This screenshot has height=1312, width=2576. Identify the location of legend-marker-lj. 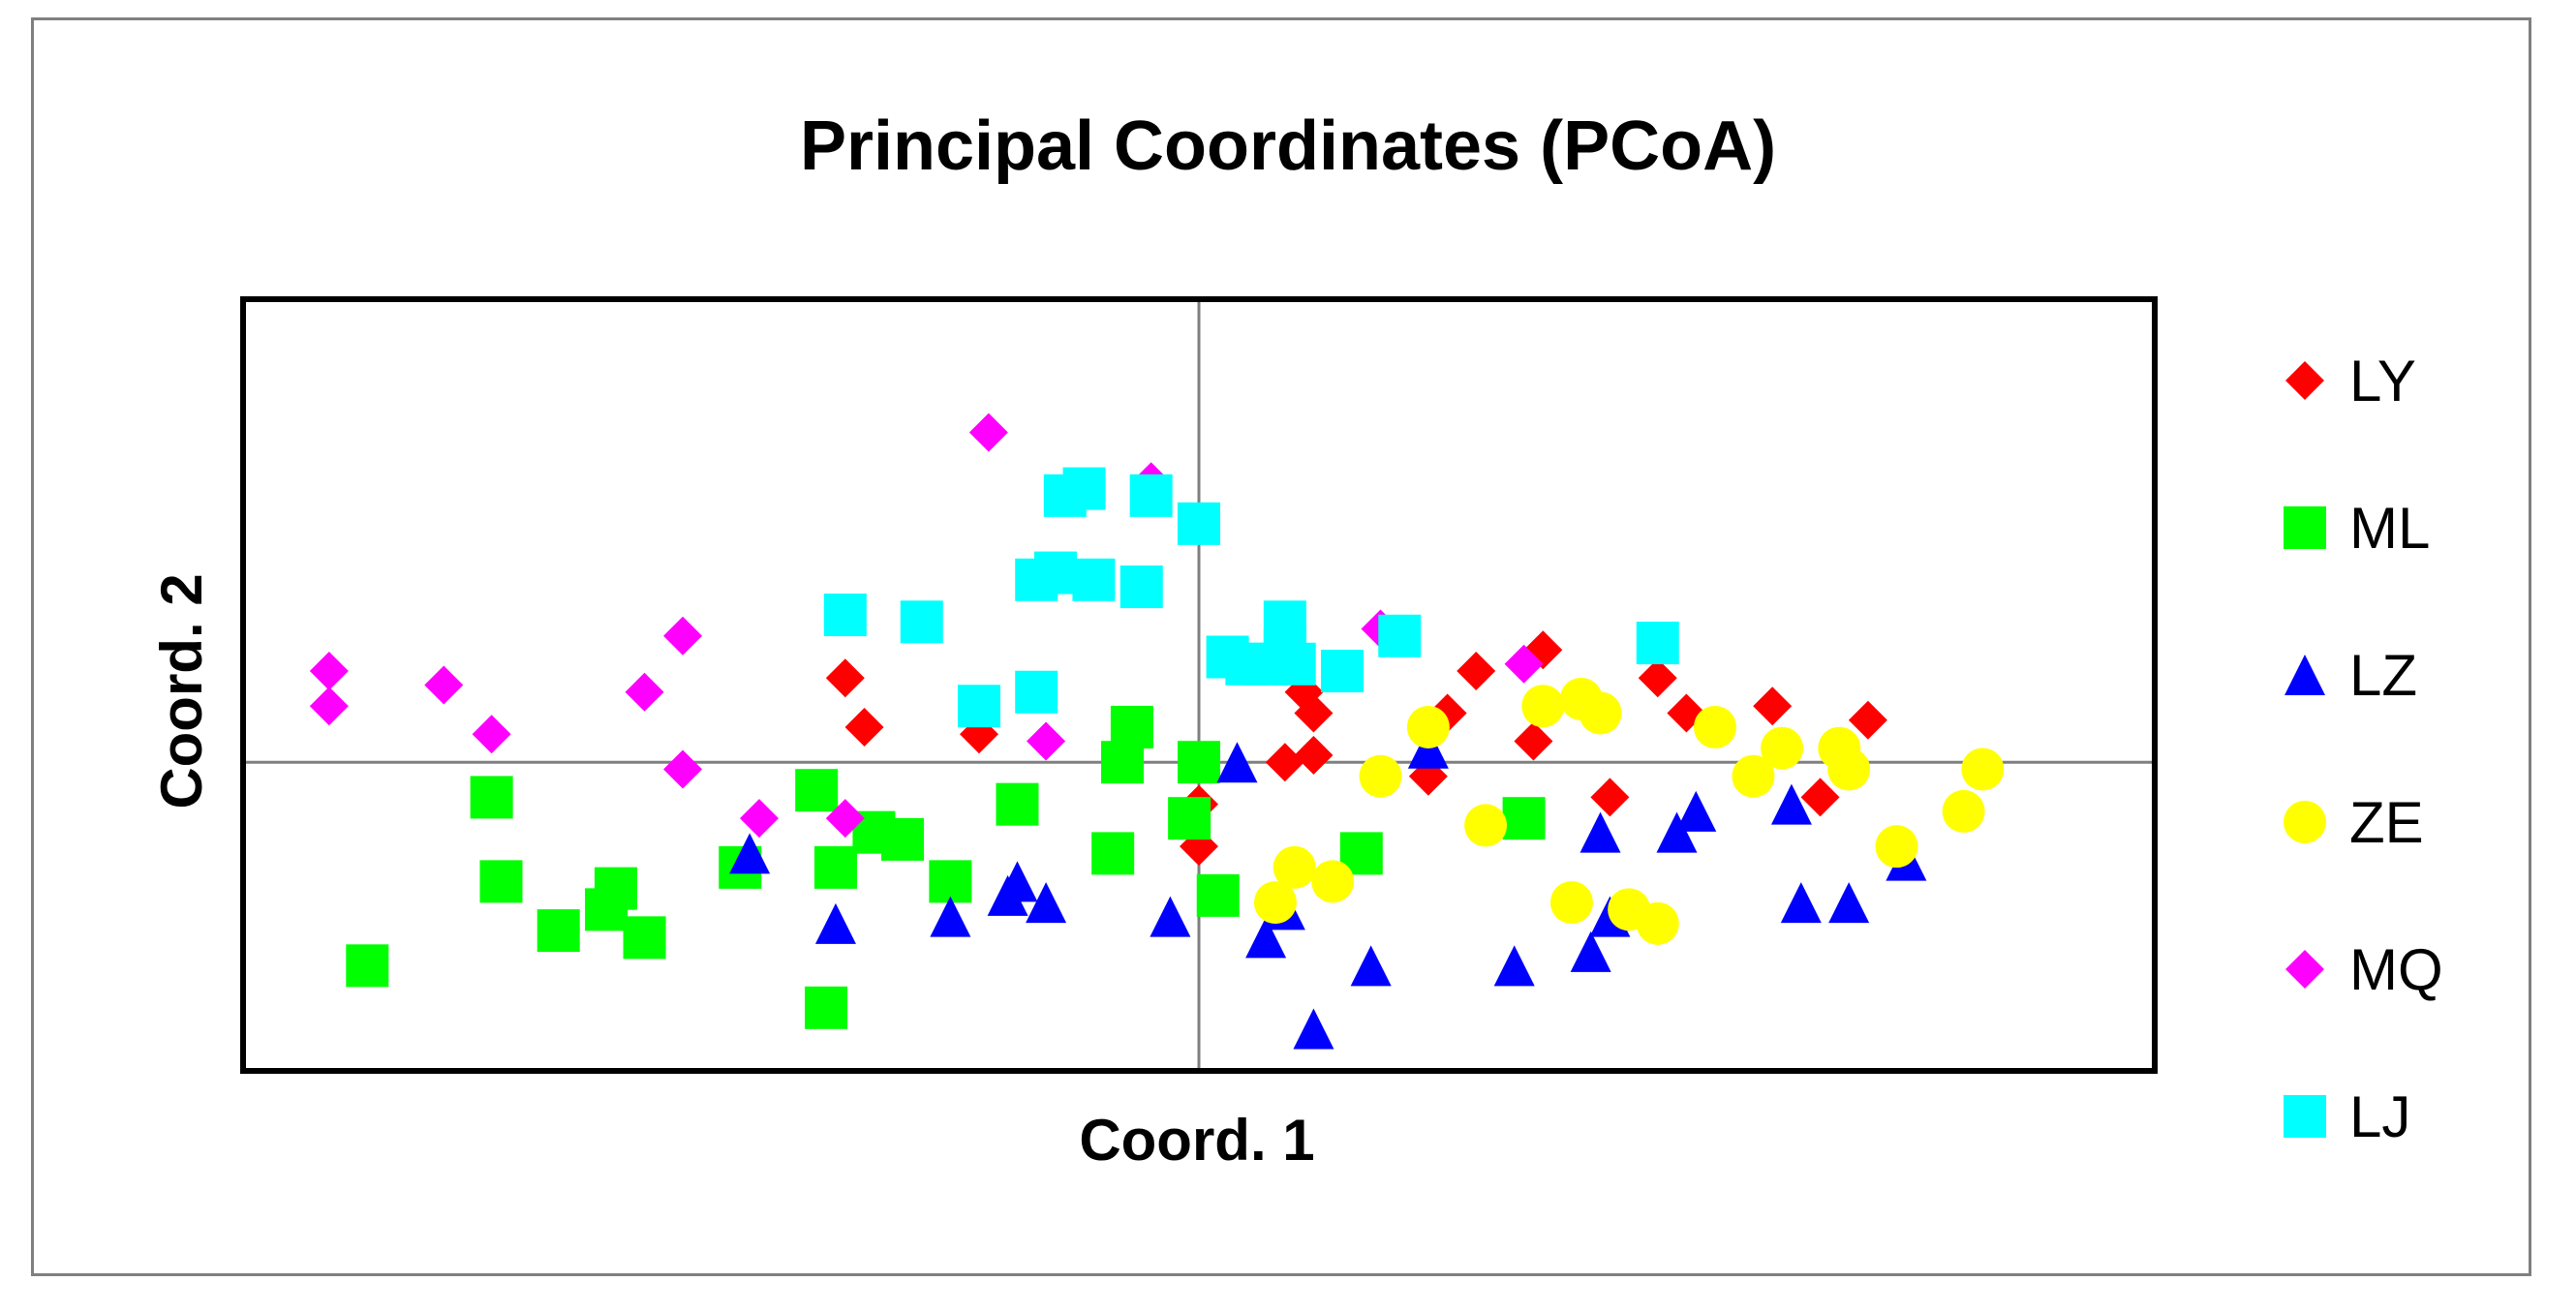
(2305, 1116).